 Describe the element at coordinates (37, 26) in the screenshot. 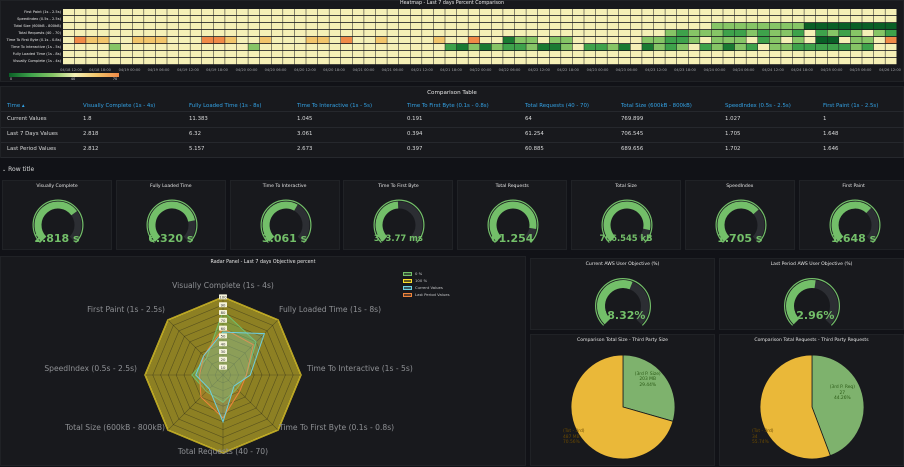

I see `heatmap-row-label: Total Size (600kB - 800kB)` at that location.